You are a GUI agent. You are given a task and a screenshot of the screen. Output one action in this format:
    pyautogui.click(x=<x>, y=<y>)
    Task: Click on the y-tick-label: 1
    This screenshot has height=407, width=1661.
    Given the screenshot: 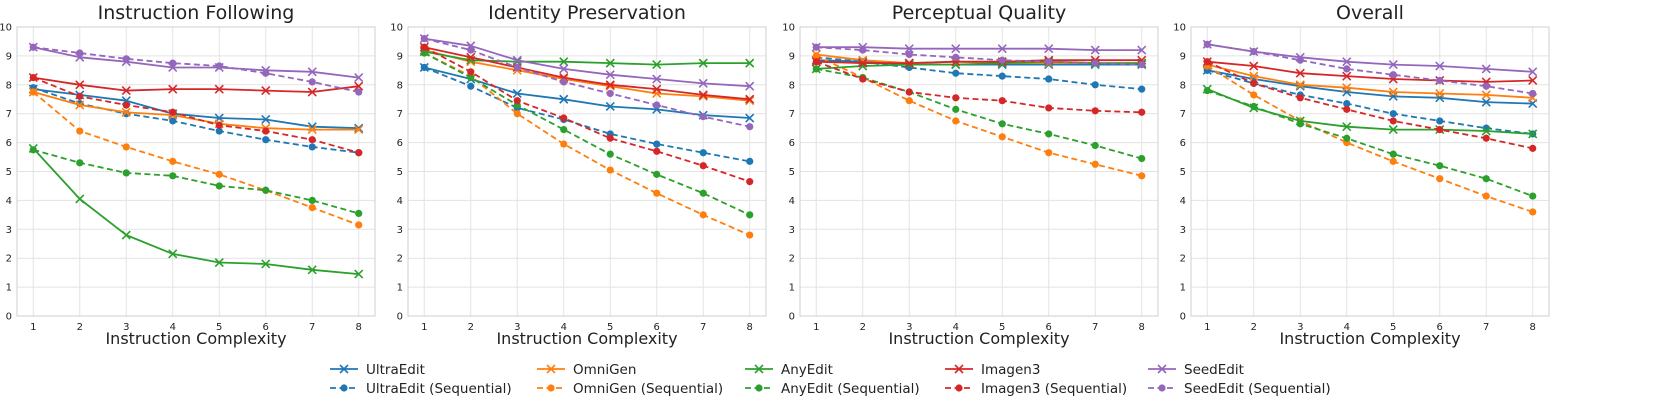 What is the action you would take?
    pyautogui.click(x=1183, y=288)
    